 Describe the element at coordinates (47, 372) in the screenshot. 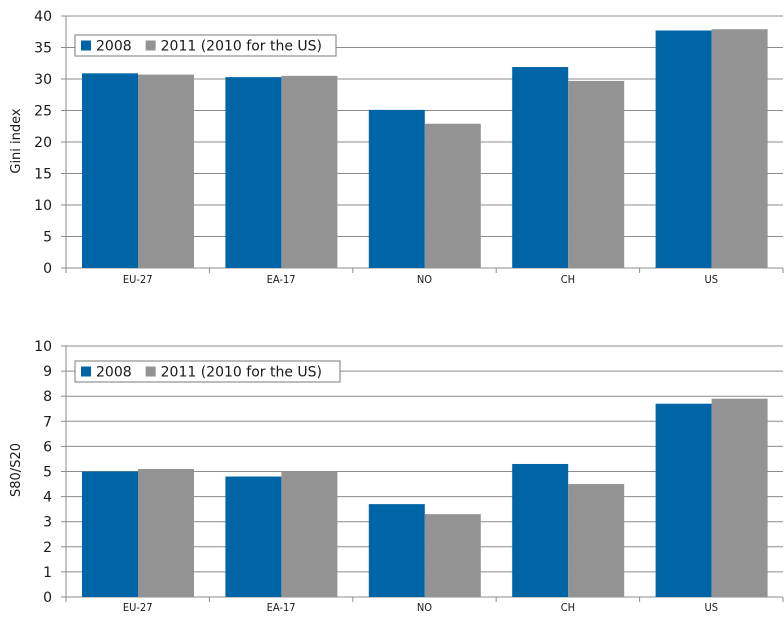

I see `y-tick-label: 9` at that location.